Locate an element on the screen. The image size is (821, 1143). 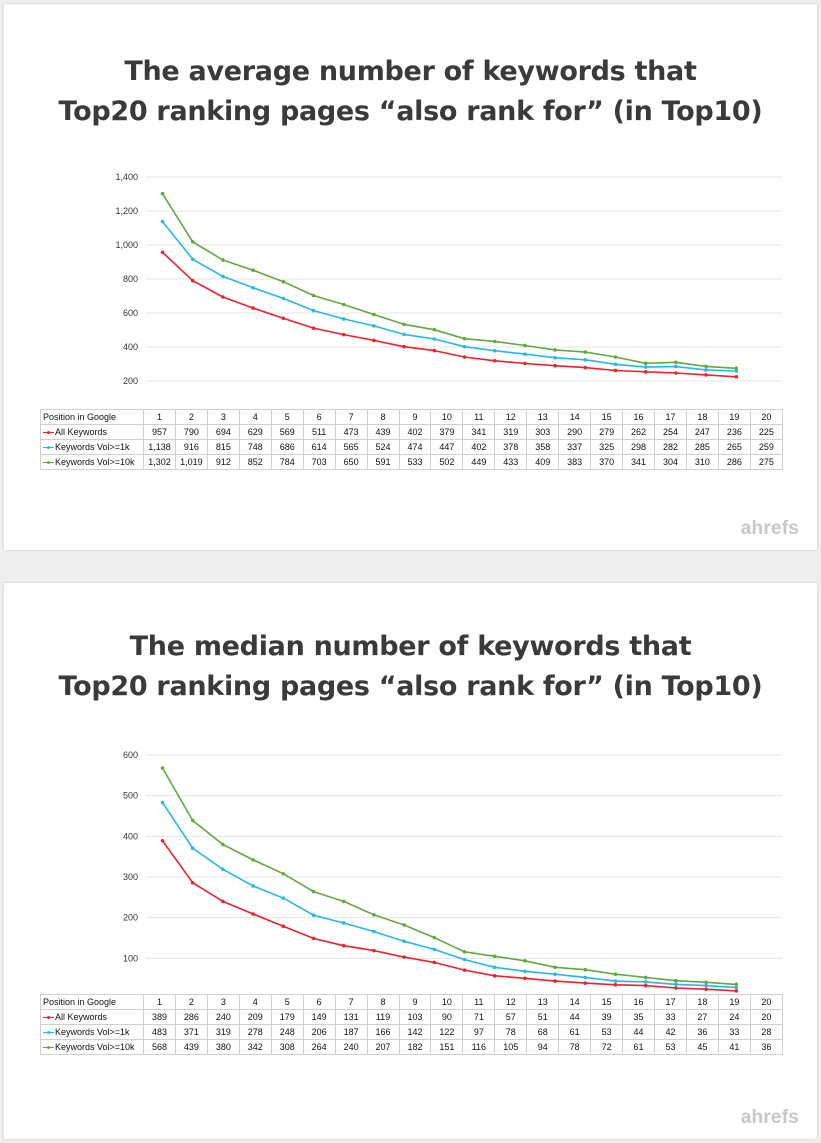
x-tick-label: 7 is located at coordinates (351, 417).